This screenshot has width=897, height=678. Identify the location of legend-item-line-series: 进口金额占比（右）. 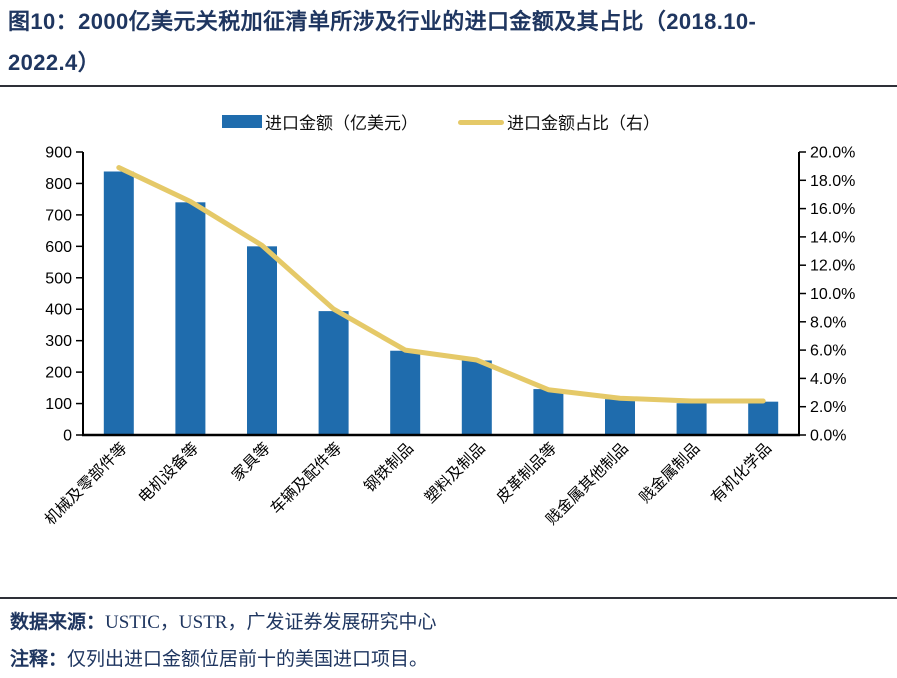
(559, 121).